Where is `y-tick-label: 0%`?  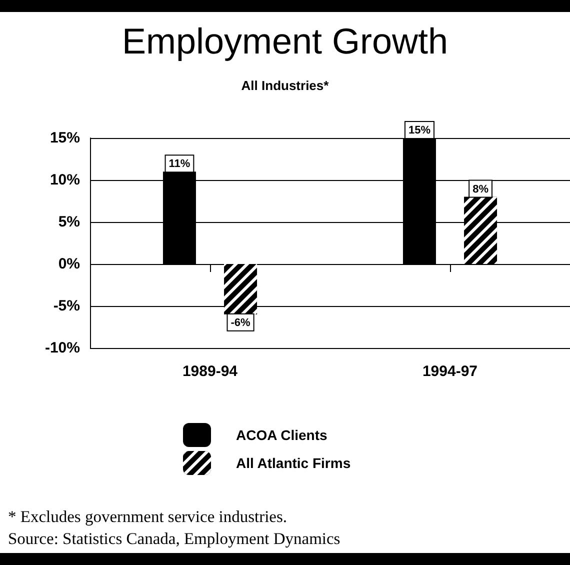 y-tick-label: 0% is located at coordinates (69, 264).